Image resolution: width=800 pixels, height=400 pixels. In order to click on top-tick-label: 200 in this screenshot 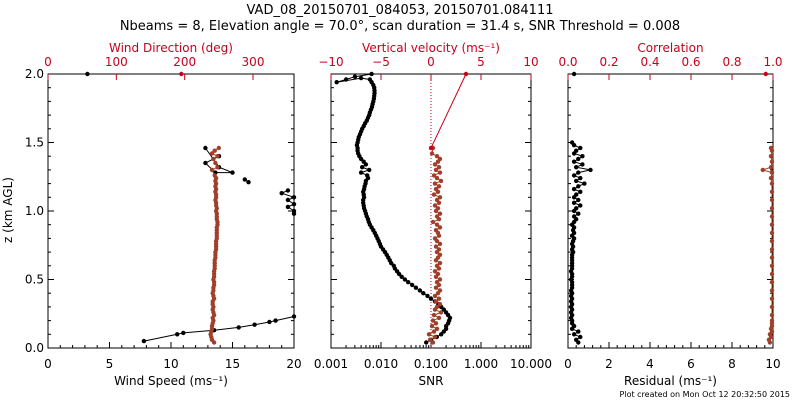, I will do `click(184, 62)`.